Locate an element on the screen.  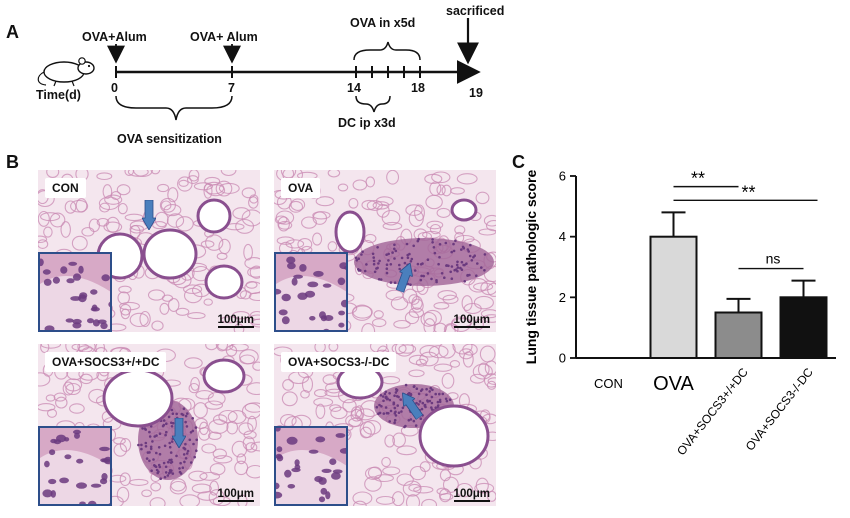
day-label-18: 18 is located at coordinates (418, 88).